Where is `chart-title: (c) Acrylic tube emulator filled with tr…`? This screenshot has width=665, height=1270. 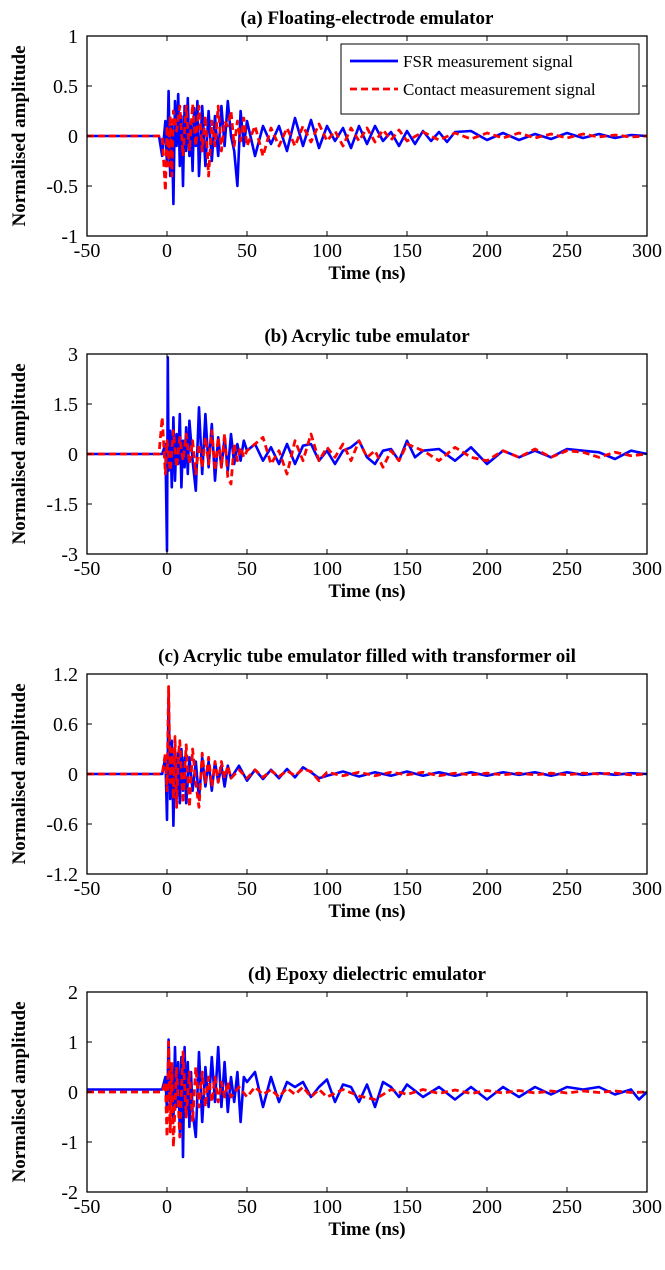
chart-title: (c) Acrylic tube emulator filled with tr… is located at coordinates (367, 656).